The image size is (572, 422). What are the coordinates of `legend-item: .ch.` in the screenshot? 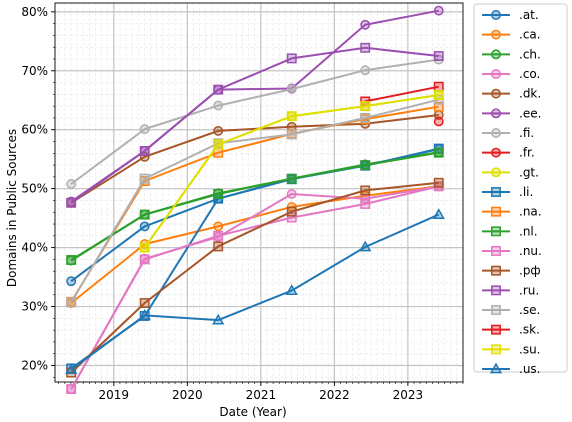 It's located at (511, 54).